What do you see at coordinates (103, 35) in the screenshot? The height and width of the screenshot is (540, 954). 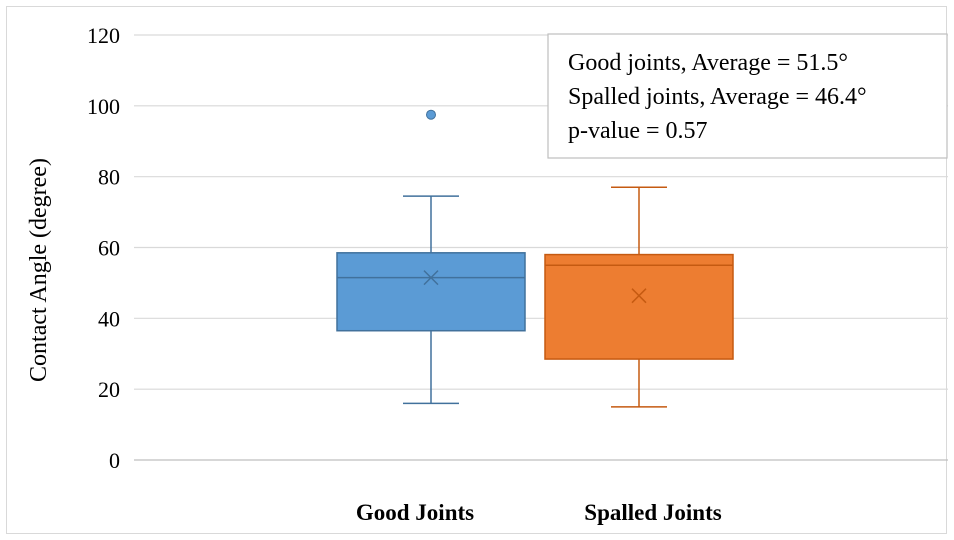 I see `y-tick-120: 120` at bounding box center [103, 35].